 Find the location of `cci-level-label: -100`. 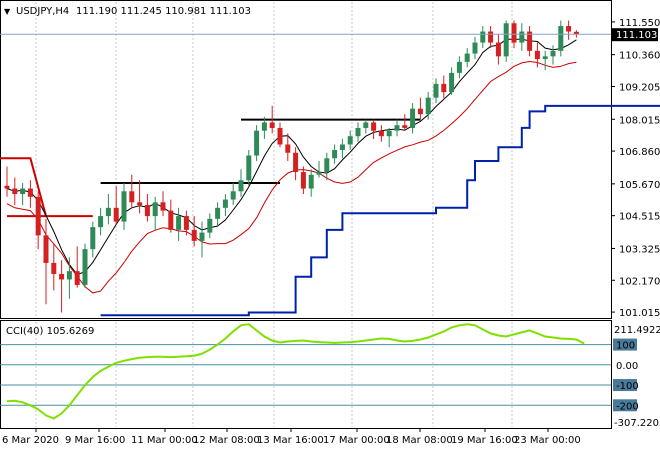

cci-level-label: -100 is located at coordinates (627, 386).